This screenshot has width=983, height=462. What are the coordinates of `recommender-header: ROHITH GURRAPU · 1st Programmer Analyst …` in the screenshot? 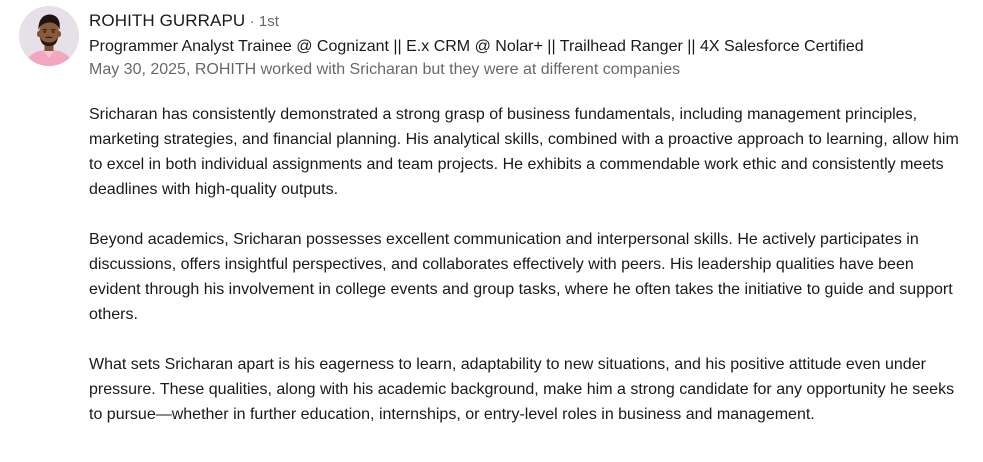 It's located at (529, 45).